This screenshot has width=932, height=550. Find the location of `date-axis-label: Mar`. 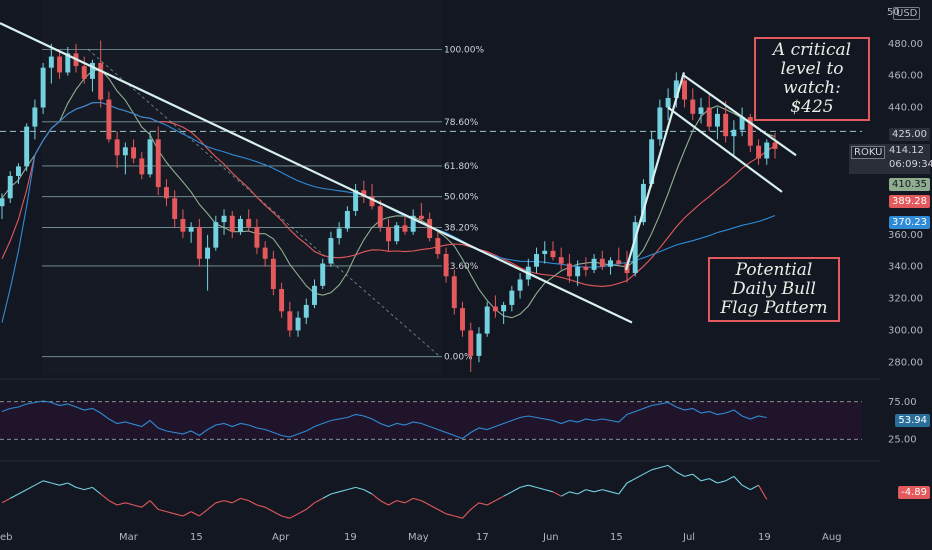

date-axis-label: Mar is located at coordinates (129, 537).